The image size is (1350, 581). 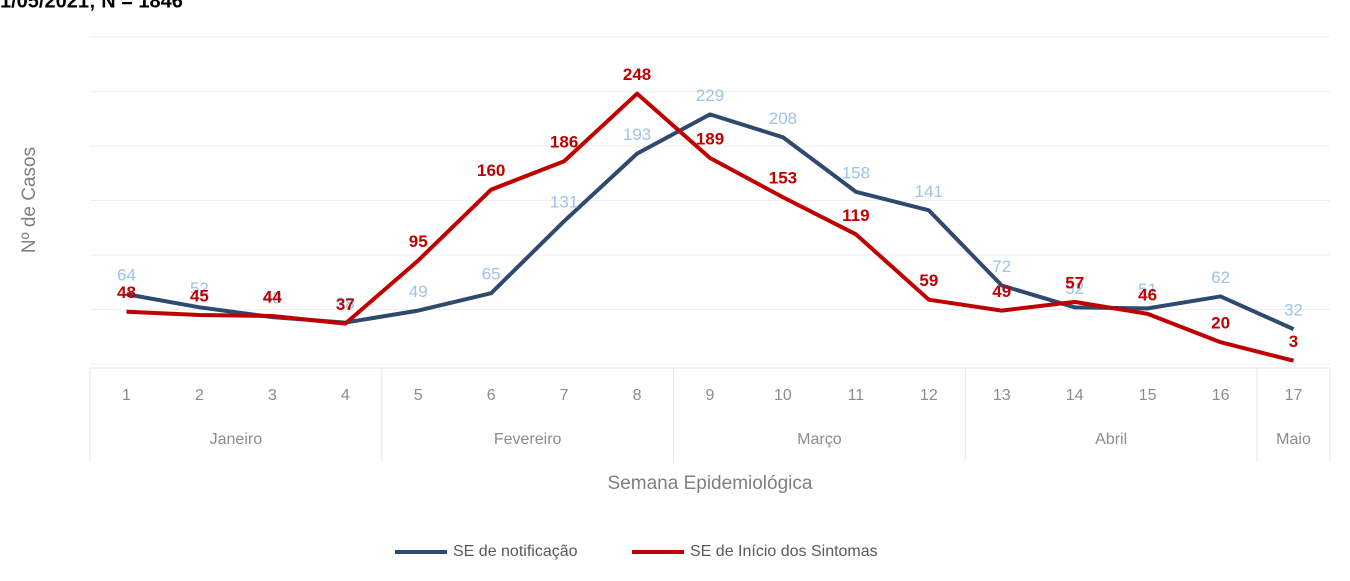 What do you see at coordinates (345, 395) in the screenshot?
I see `x-tick-label: 4` at bounding box center [345, 395].